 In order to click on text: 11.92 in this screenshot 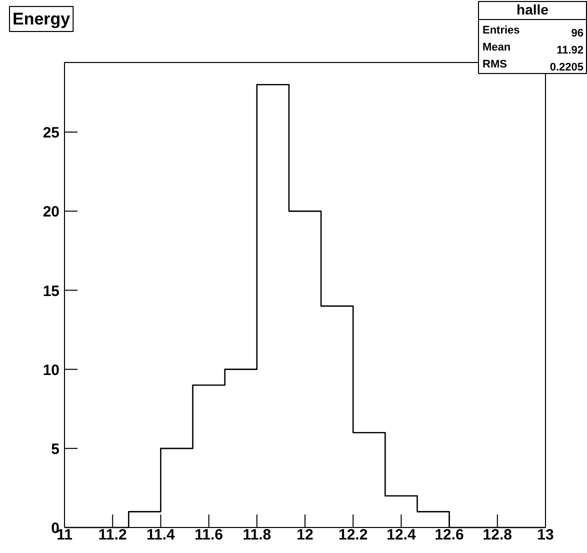, I will do `click(570, 50)`.